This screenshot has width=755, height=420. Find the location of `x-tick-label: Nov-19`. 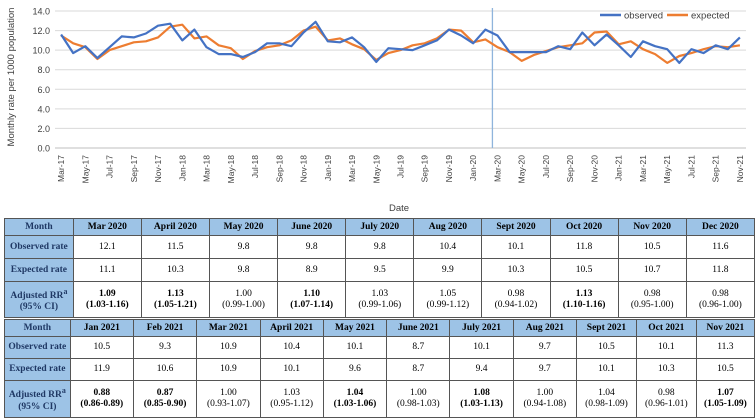

x-tick-label: Nov-19 is located at coordinates (449, 169).